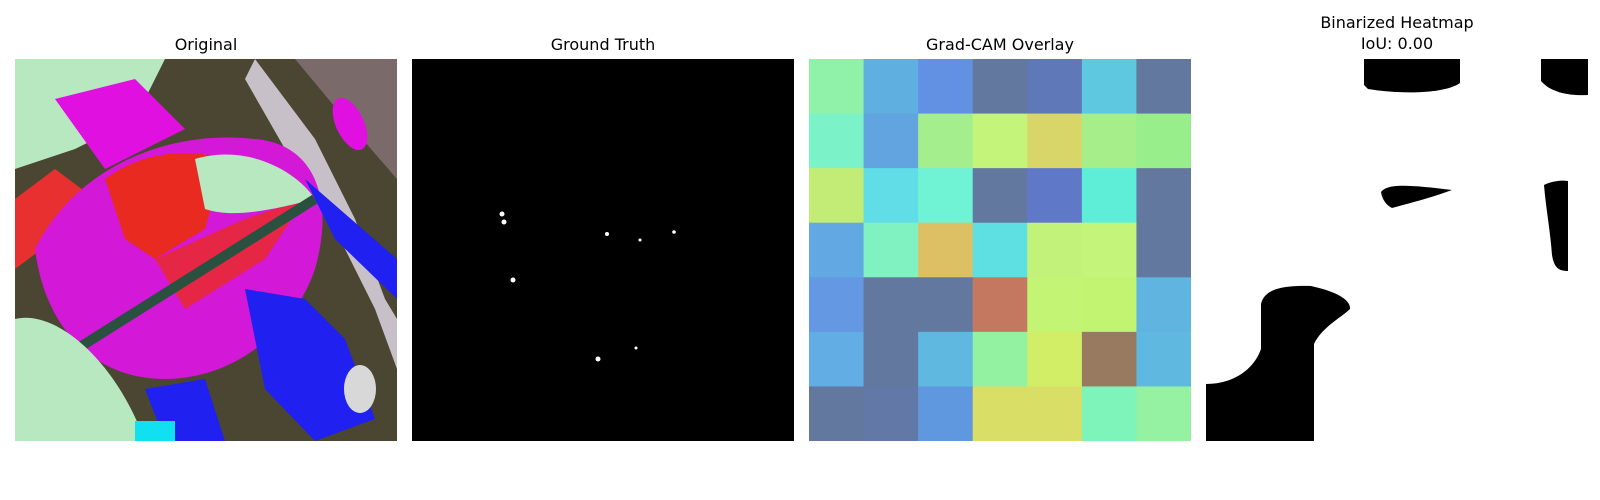  Describe the element at coordinates (1397, 43) in the screenshot. I see `iou-label: IoU: 0.00` at that location.